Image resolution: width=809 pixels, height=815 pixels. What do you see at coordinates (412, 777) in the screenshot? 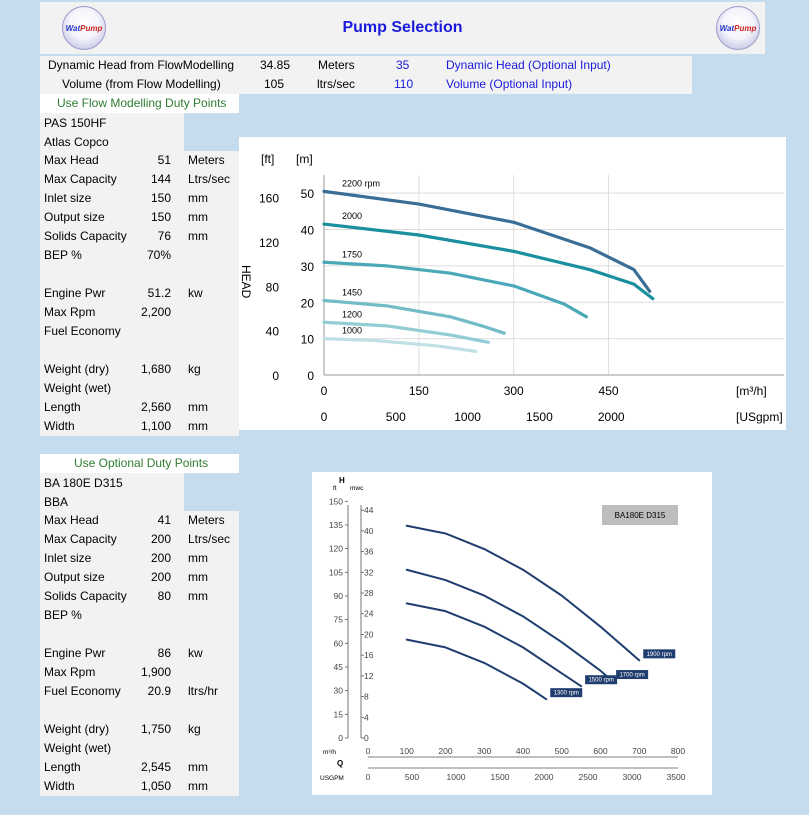
I see `x-tick-usgpm: 500` at bounding box center [412, 777].